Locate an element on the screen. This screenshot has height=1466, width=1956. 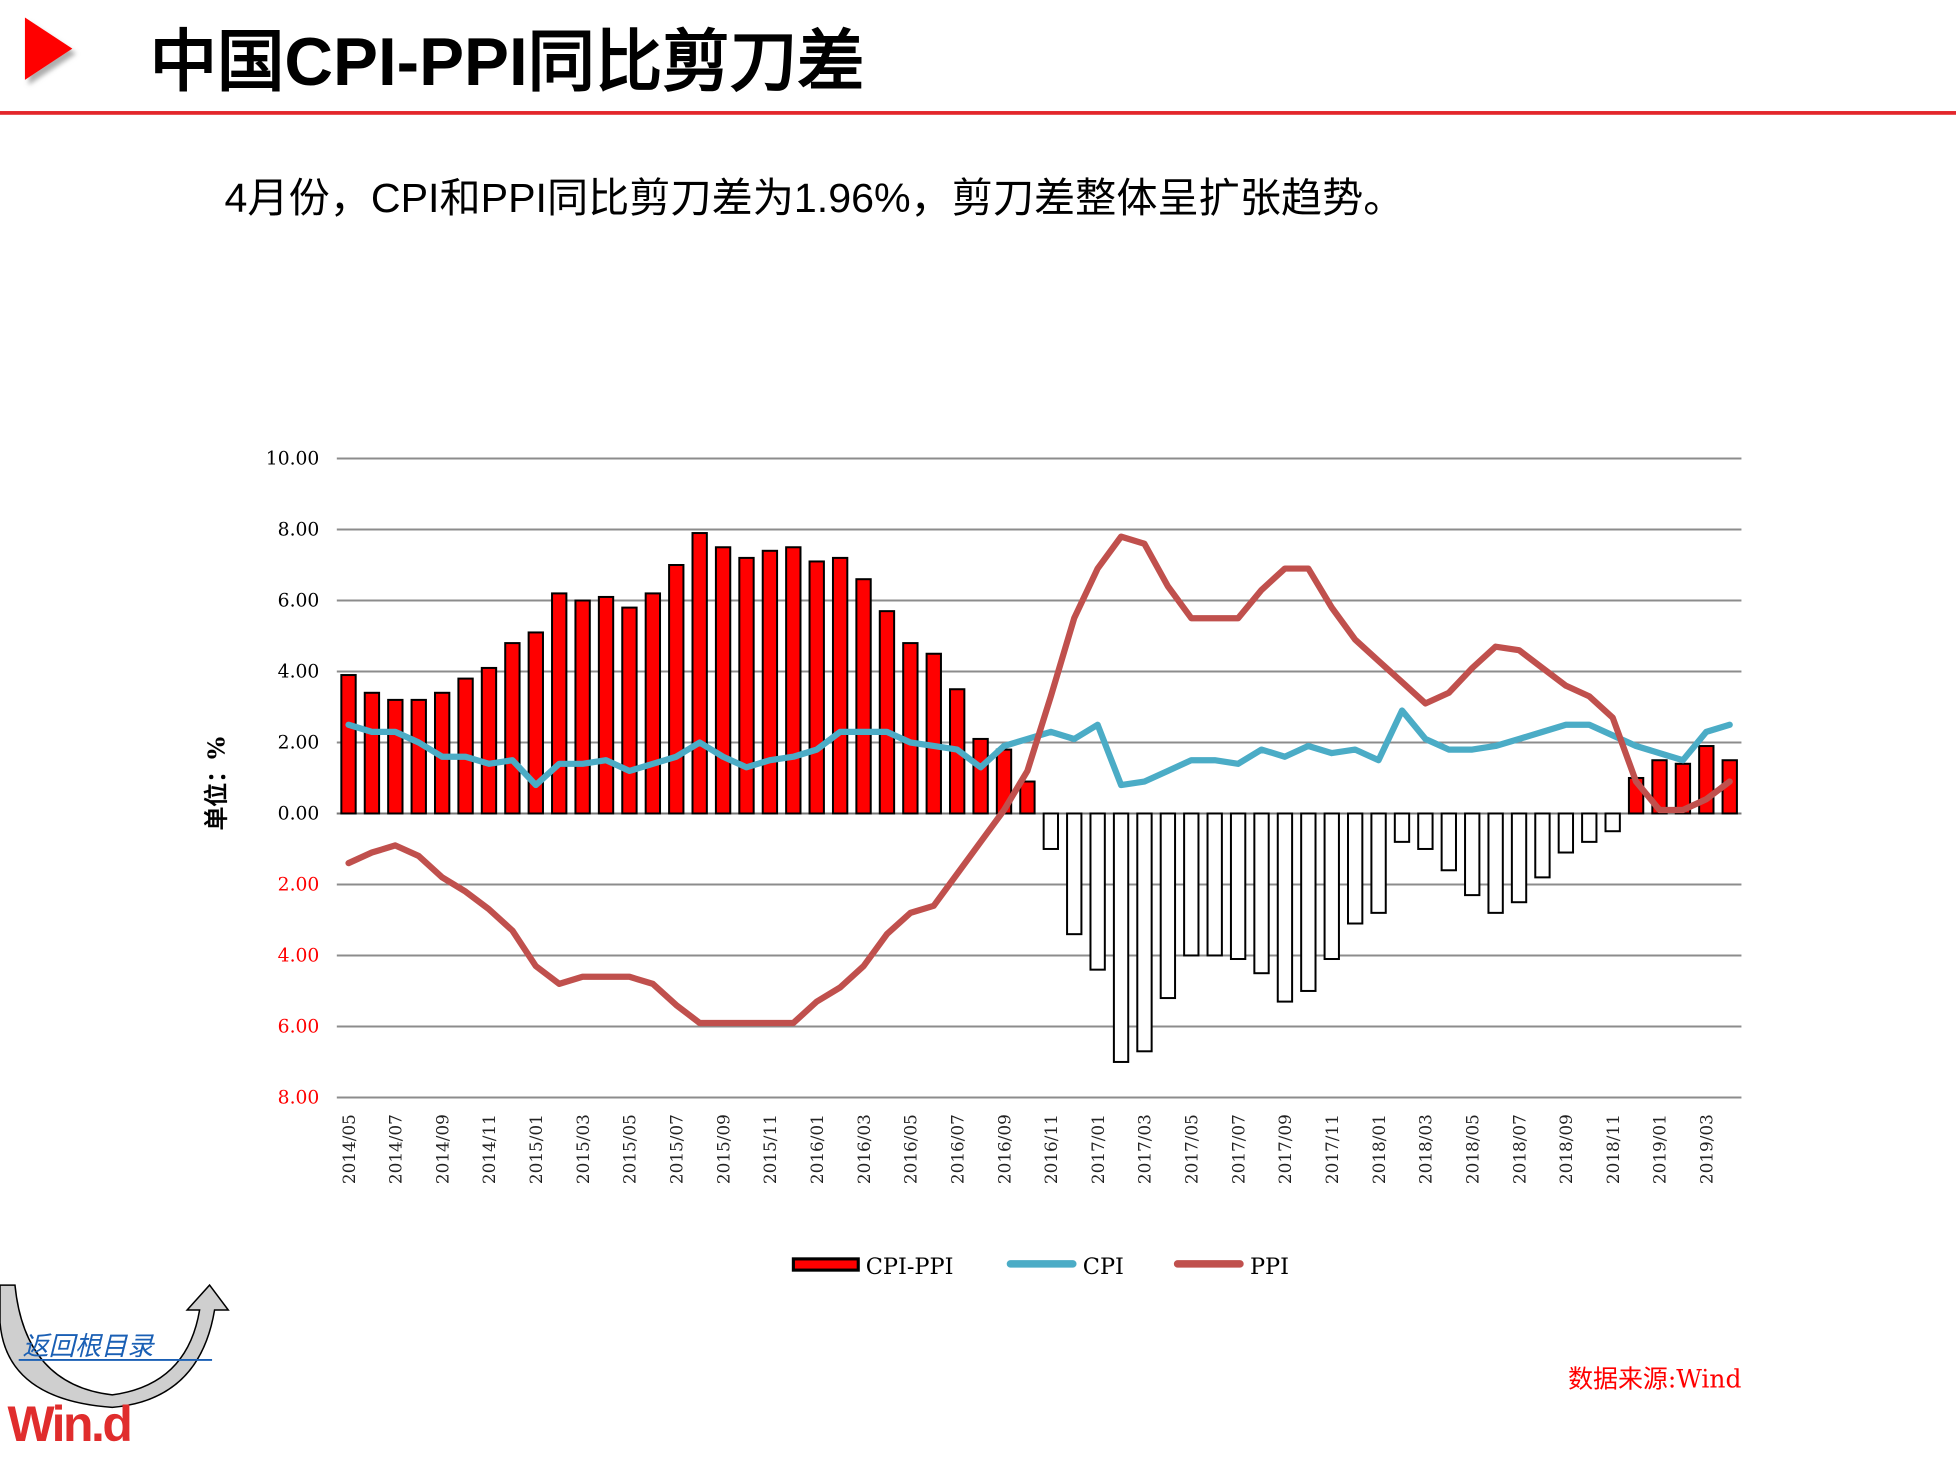
logo-wordmark: Win.d is located at coordinates (68, 1424).